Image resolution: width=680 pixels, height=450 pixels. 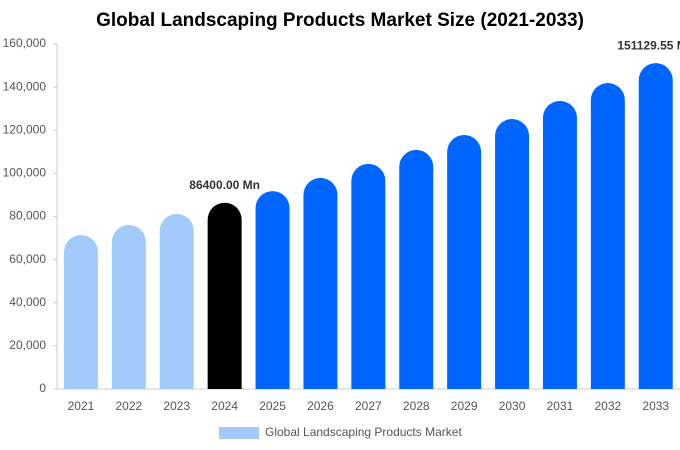 What do you see at coordinates (607, 406) in the screenshot?
I see `x-tick-label: 2032` at bounding box center [607, 406].